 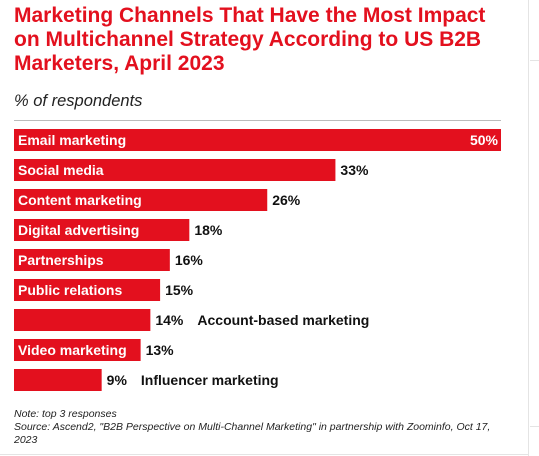 I want to click on bottom-edge-rule, so click(x=264, y=454).